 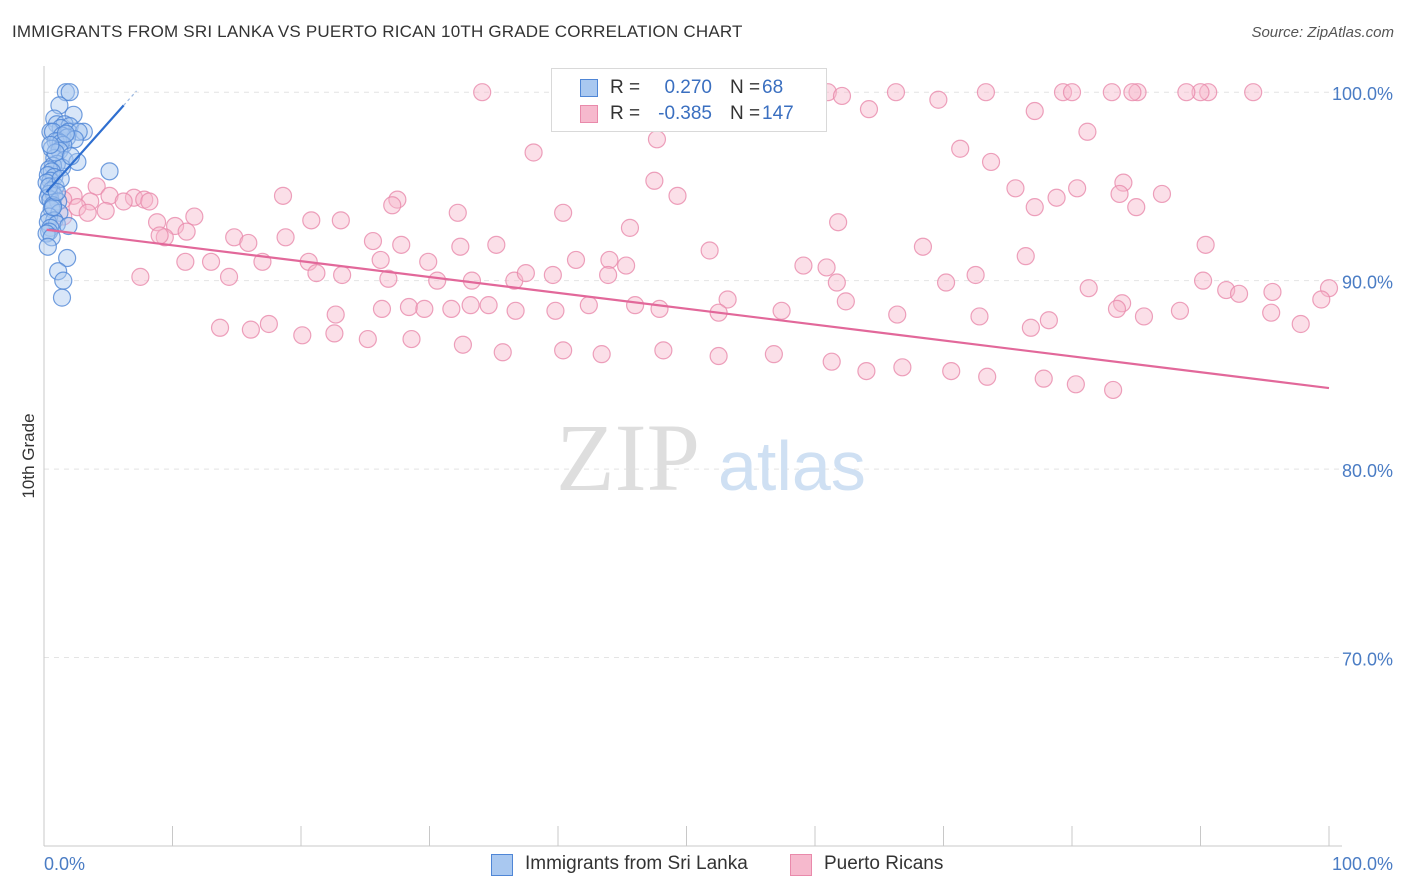 I want to click on correlation-legend: R = 0.270 N = 68 R = -0.385 N = 147, so click(x=689, y=100).